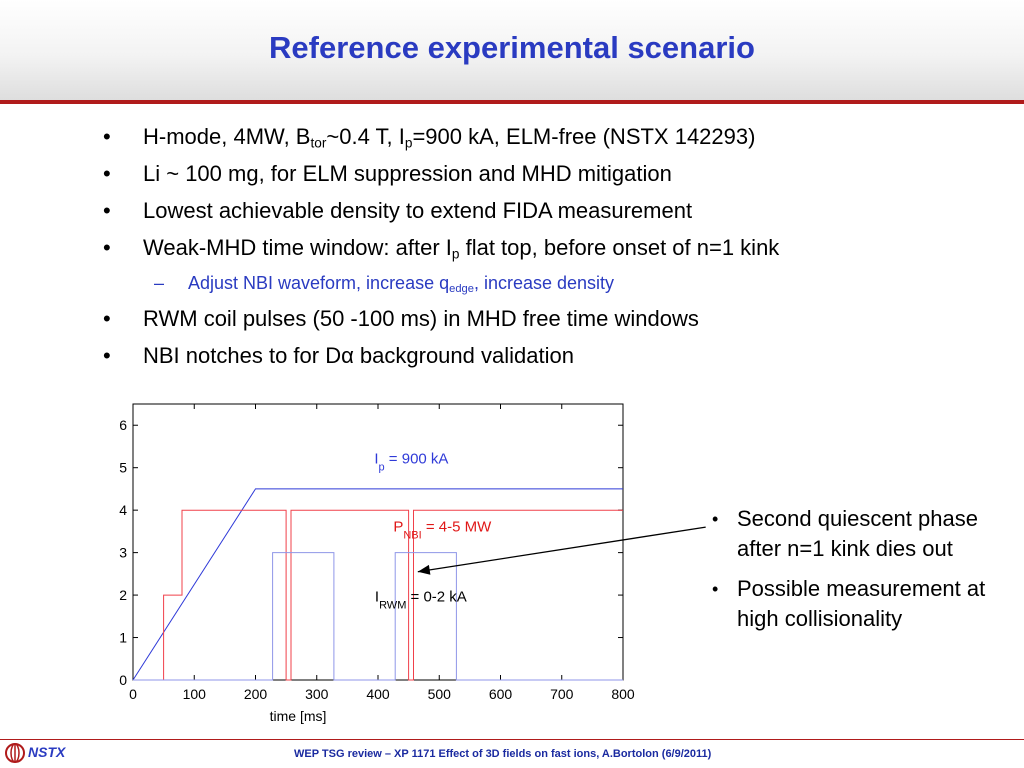  What do you see at coordinates (133, 694) in the screenshot?
I see `x-tick-label: 0` at bounding box center [133, 694].